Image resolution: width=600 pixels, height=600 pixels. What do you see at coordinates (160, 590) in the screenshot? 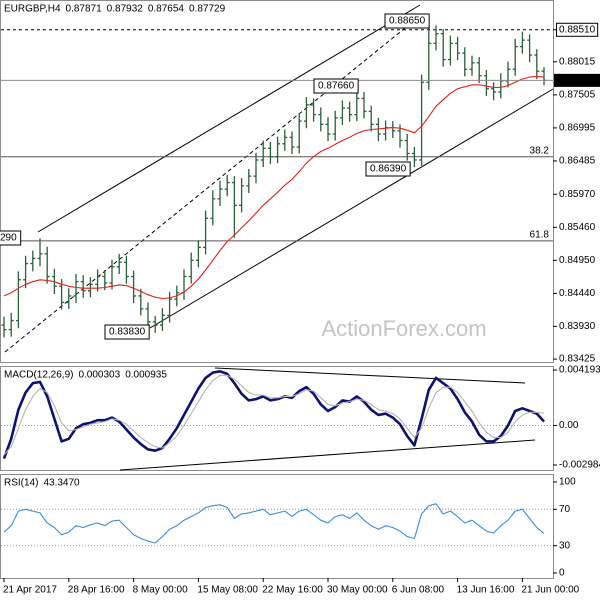
I see `x-tick-label: 8 May 00:00` at bounding box center [160, 590].